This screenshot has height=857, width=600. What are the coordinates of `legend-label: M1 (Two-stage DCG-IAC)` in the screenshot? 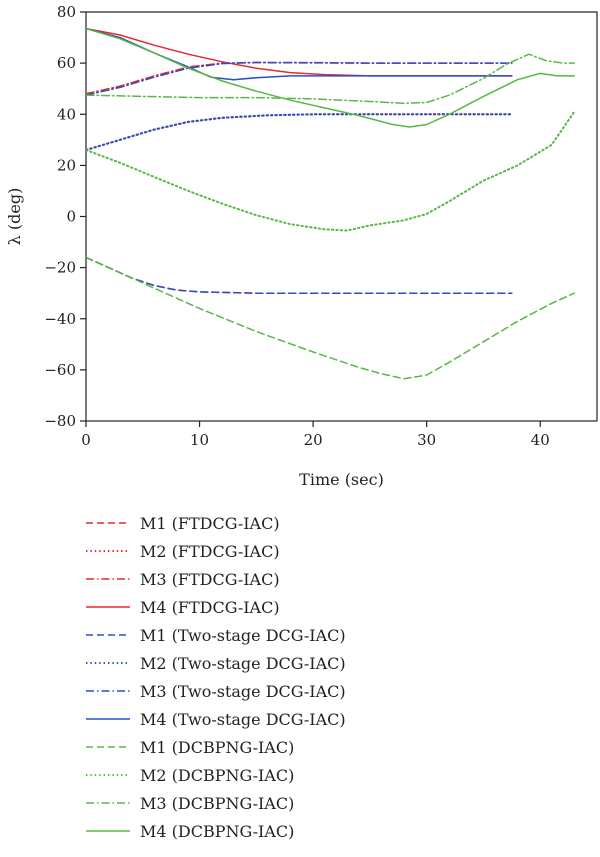 It's located at (243, 635).